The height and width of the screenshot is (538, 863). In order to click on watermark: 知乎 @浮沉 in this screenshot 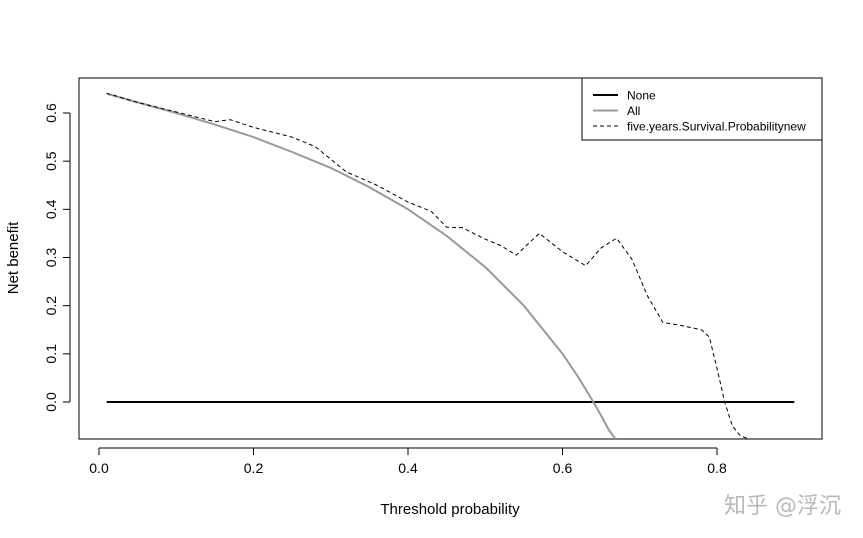, I will do `click(782, 506)`.